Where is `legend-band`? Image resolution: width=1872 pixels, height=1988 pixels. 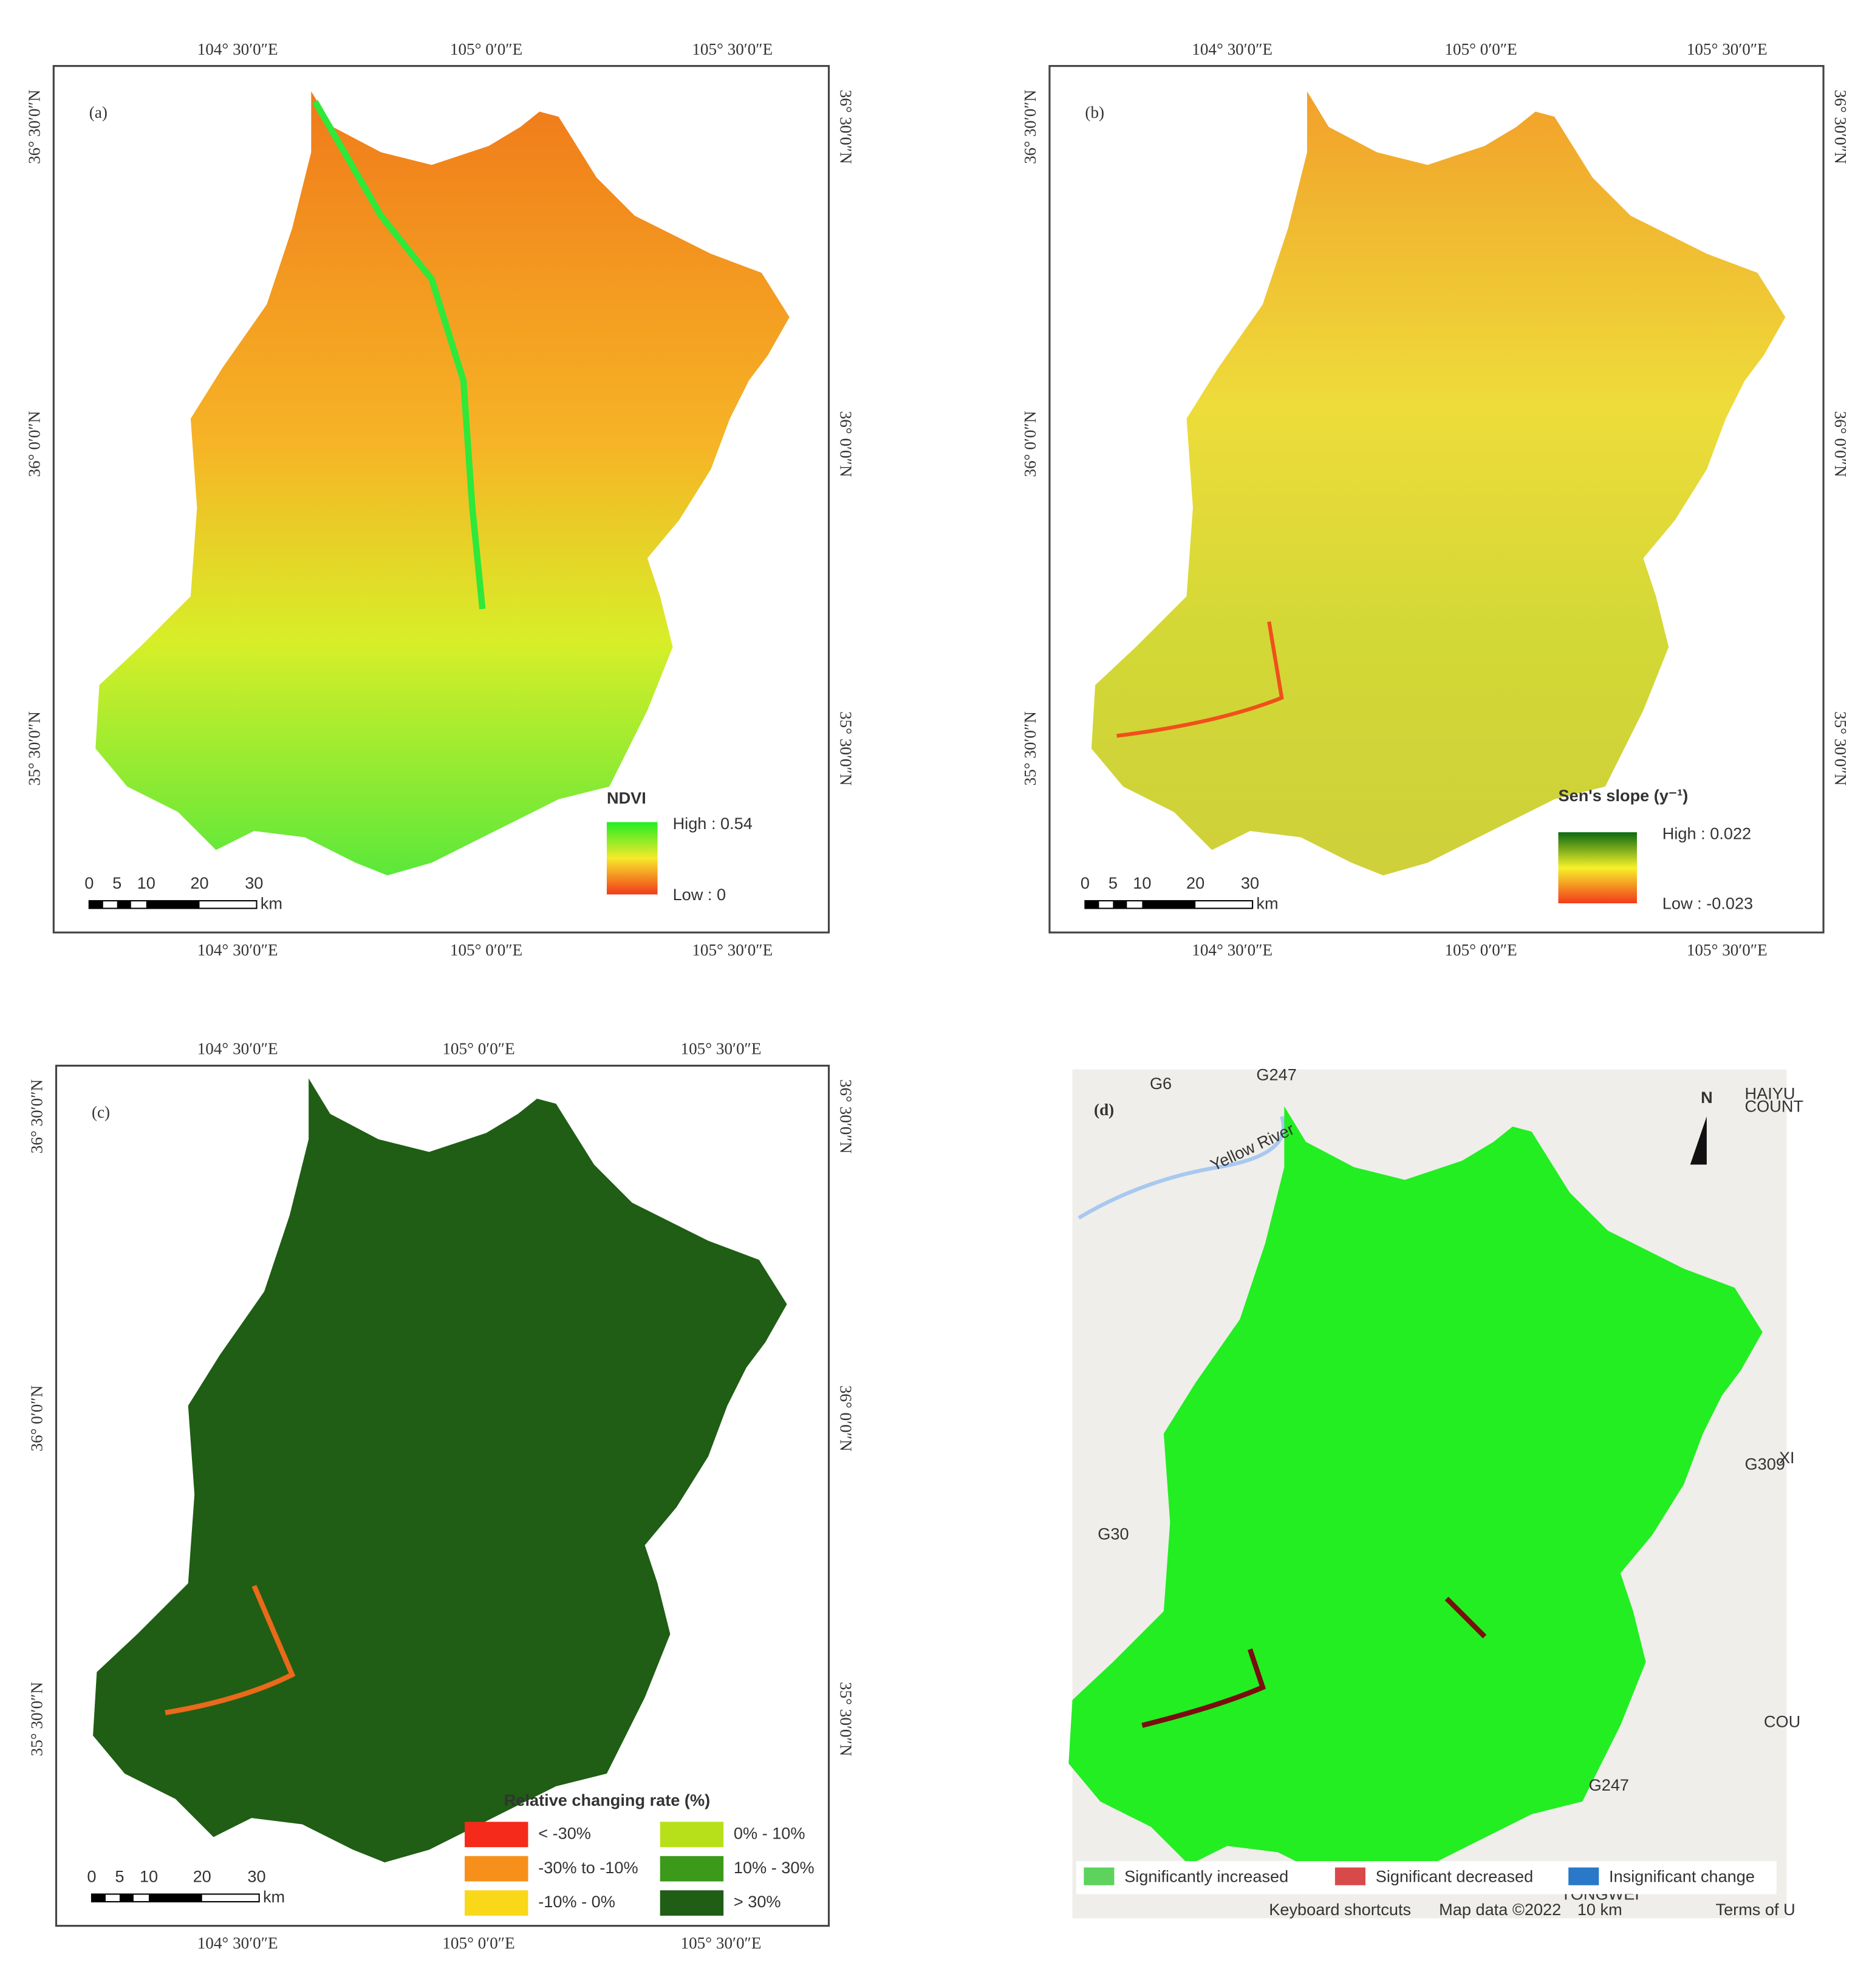 legend-band is located at coordinates (1426, 1877).